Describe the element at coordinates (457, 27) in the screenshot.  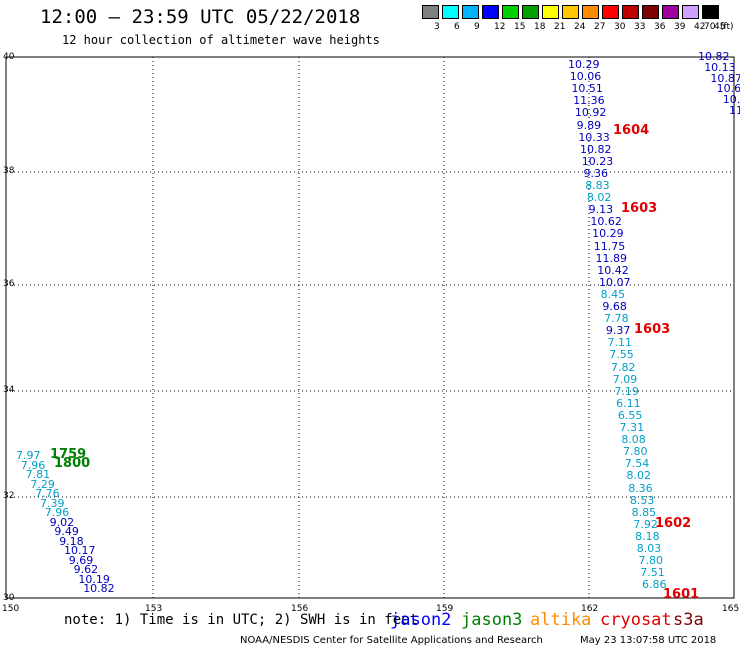
I see `legend-level-label: 6` at that location.